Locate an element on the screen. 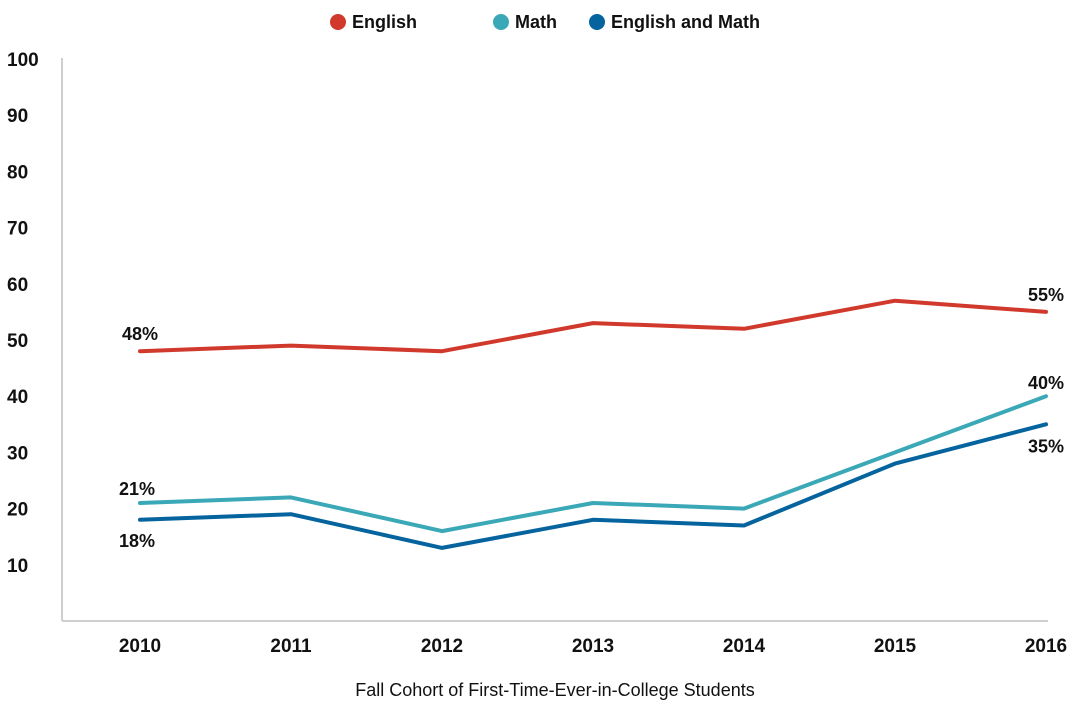  legend-label-math: Math is located at coordinates (536, 22).